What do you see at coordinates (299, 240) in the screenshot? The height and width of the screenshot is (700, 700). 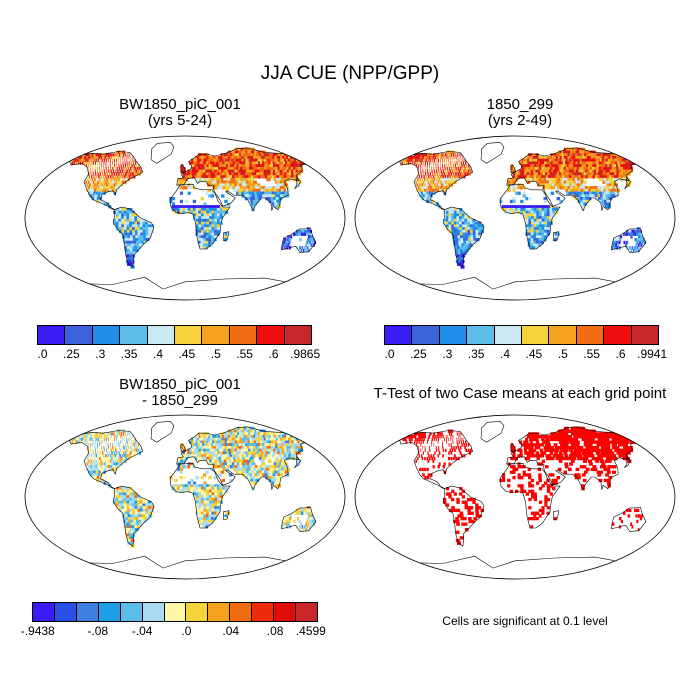 I see `coastline-australia` at bounding box center [299, 240].